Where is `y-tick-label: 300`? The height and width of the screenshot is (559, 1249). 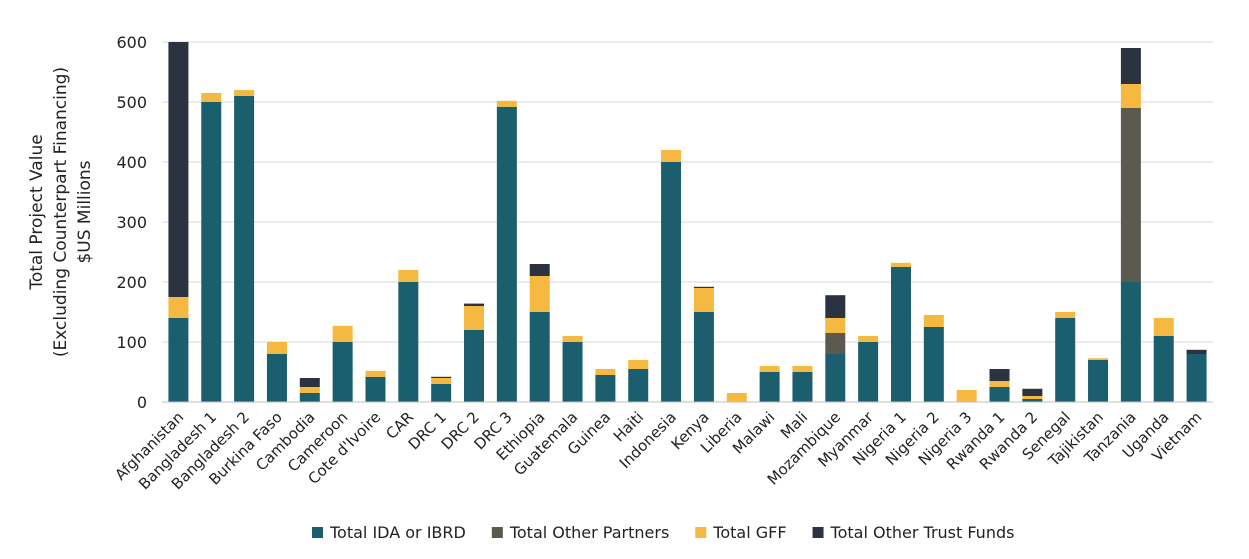 y-tick-label: 300 is located at coordinates (131, 222).